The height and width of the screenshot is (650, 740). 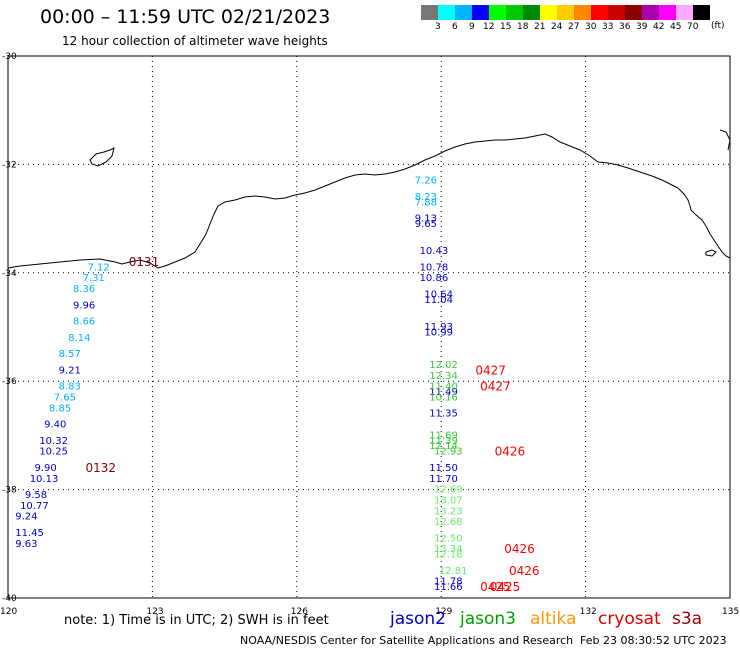 I want to click on wave-height-label: 11.78, so click(x=448, y=582).